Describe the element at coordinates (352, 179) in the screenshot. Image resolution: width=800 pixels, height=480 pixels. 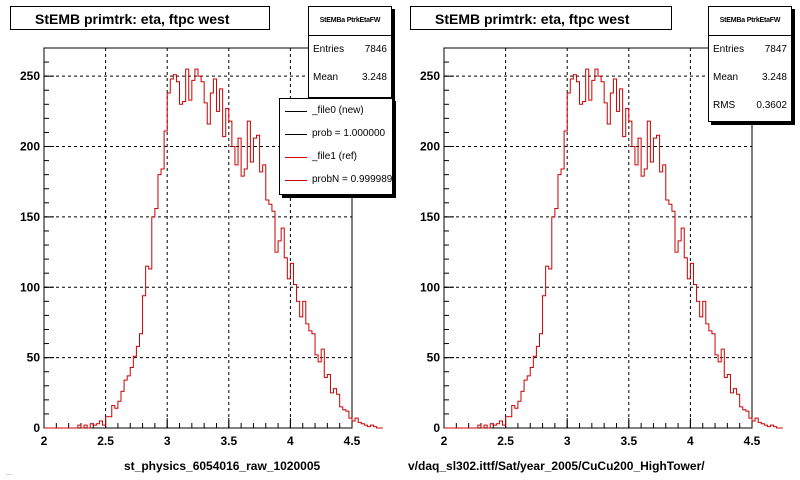
I see `legend-label: probN = 0.999989` at that location.